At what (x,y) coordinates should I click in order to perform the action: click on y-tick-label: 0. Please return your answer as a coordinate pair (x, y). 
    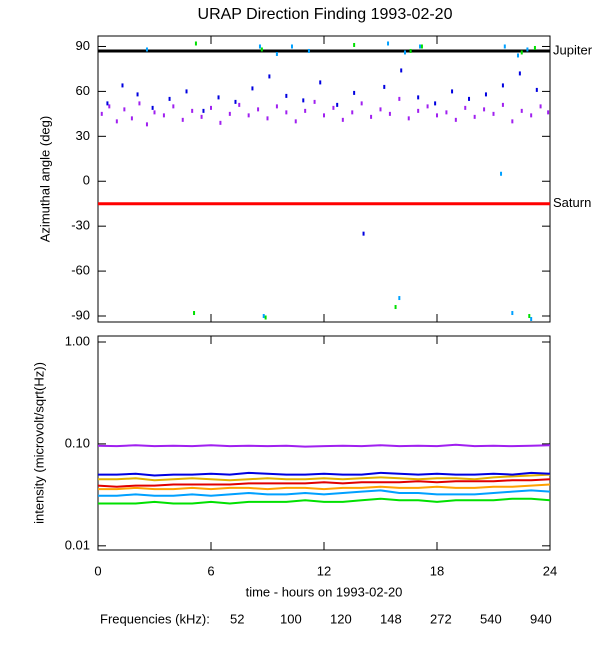
    Looking at the image, I should click on (86, 180).